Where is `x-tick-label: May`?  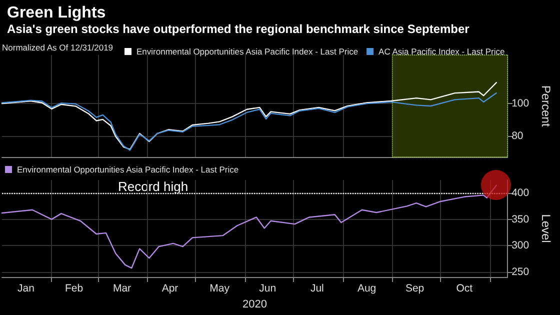 x-tick-label: May is located at coordinates (220, 288).